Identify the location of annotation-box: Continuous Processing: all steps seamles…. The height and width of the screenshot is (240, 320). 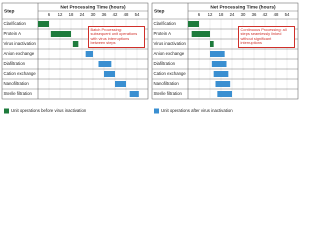
(266, 37).